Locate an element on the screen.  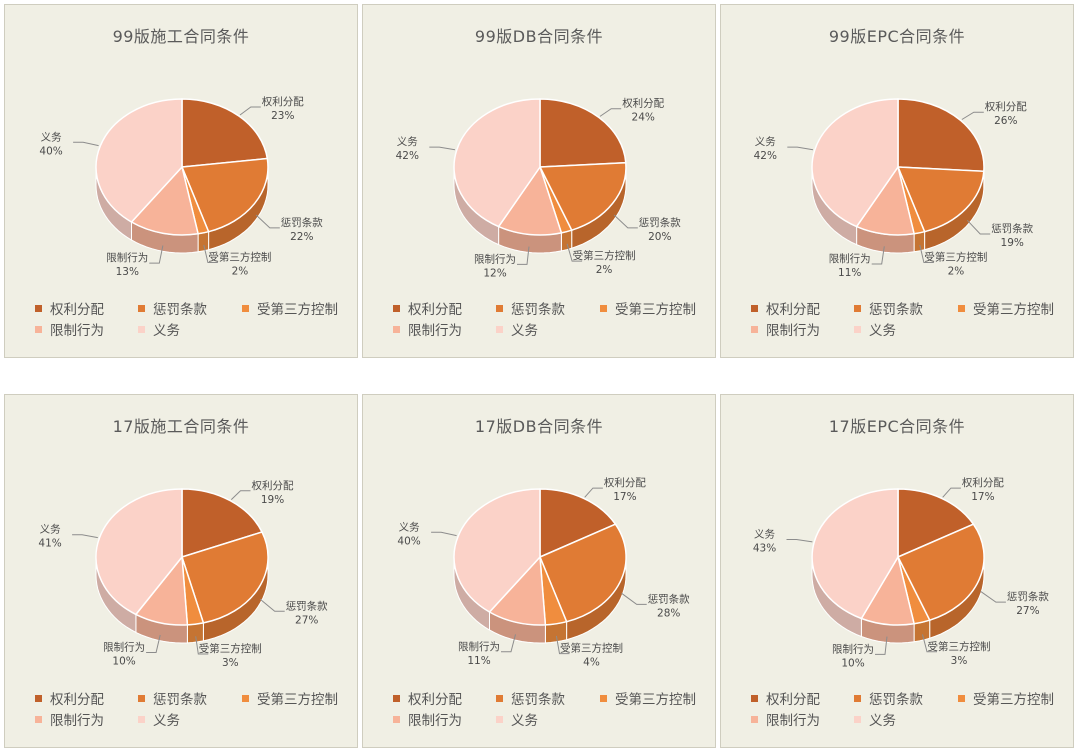
data-label-value: 42% is located at coordinates (407, 156).